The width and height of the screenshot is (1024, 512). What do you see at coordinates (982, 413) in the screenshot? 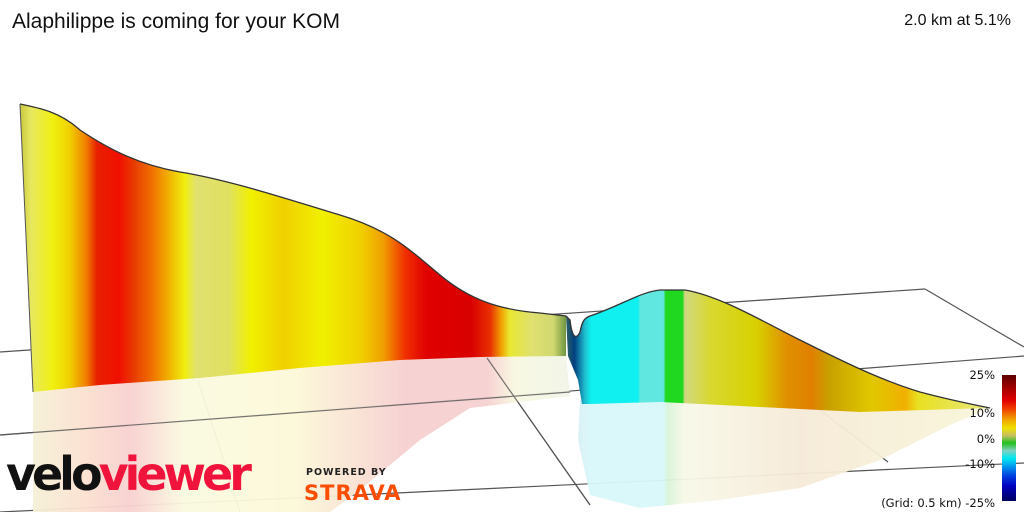
I see `legend-label-10: 10%` at bounding box center [982, 413].